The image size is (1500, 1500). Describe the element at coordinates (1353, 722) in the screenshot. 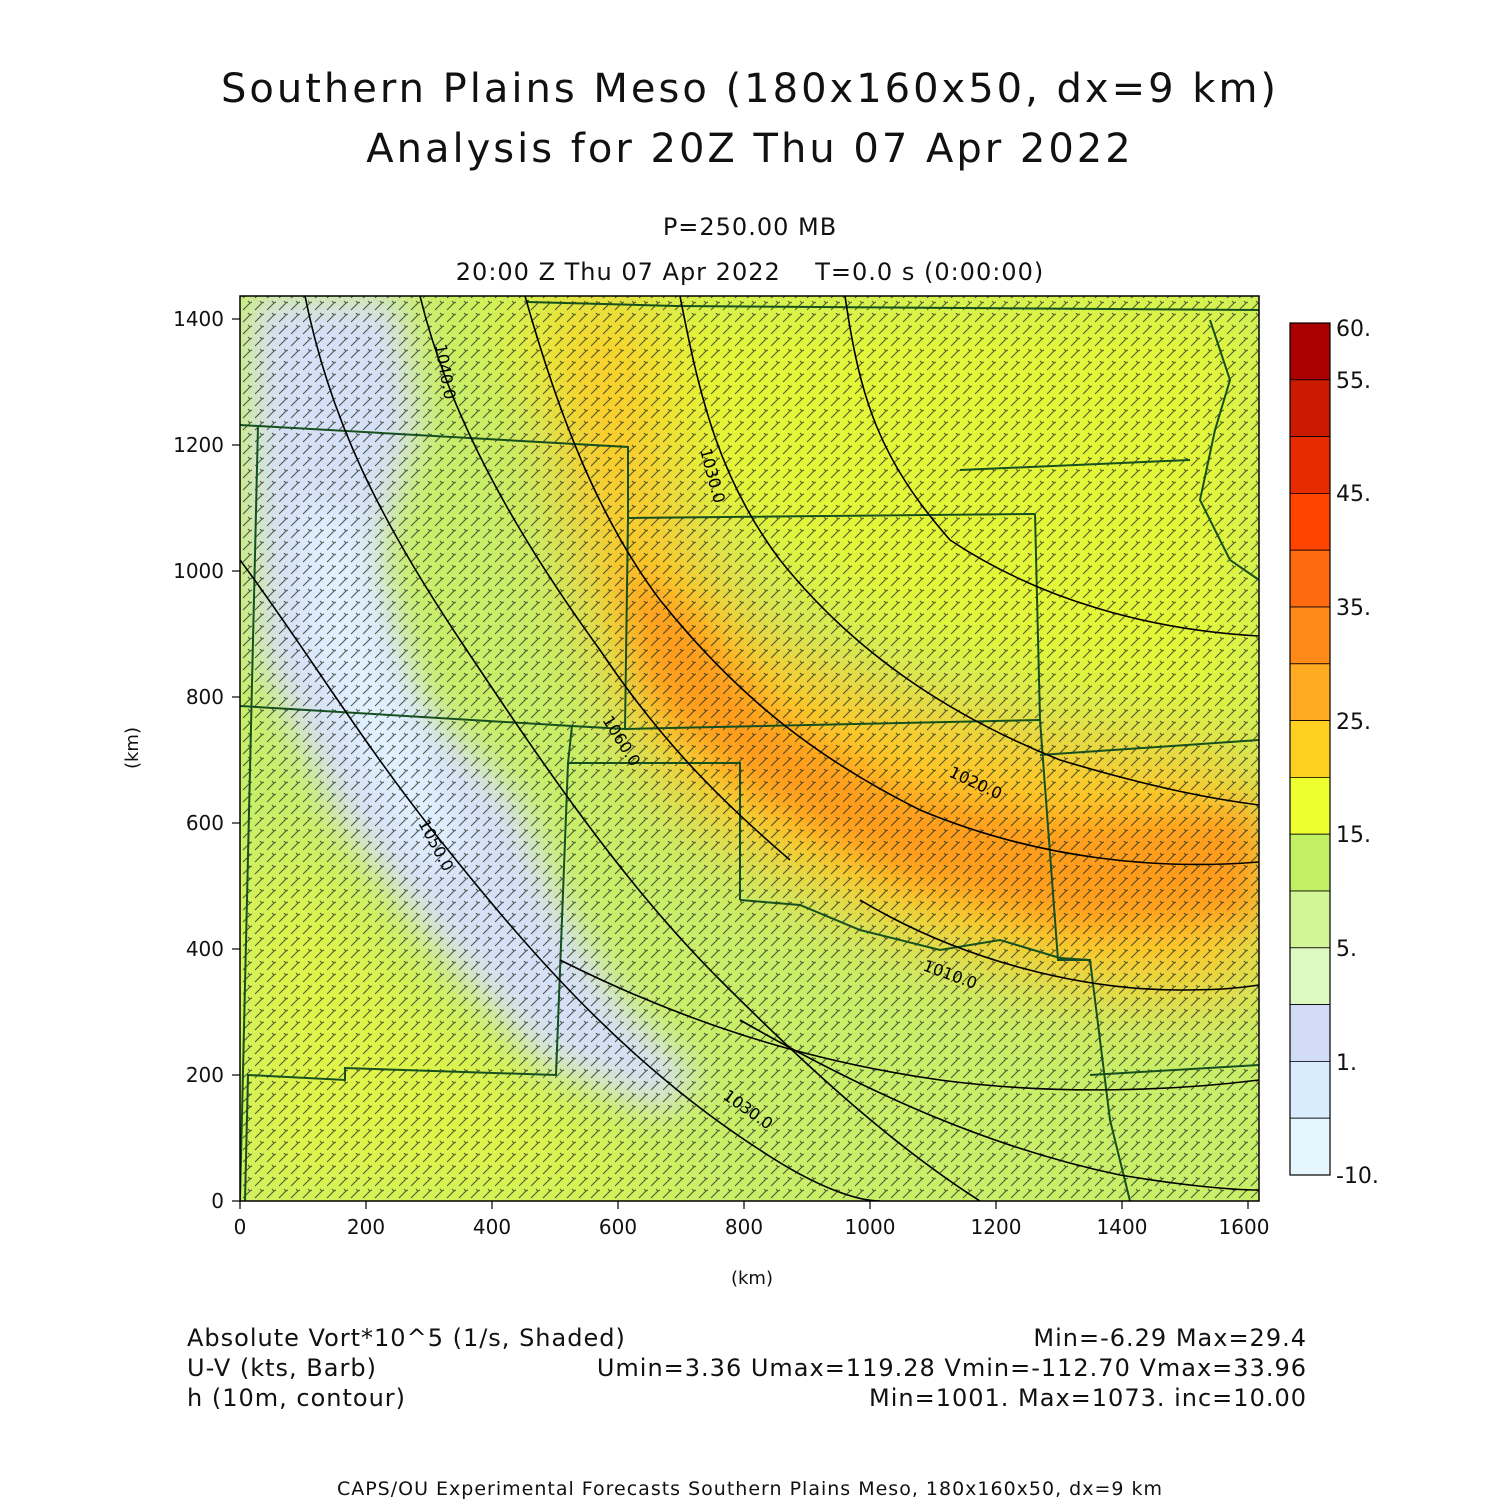

I see `colorbar-label: 25.` at that location.